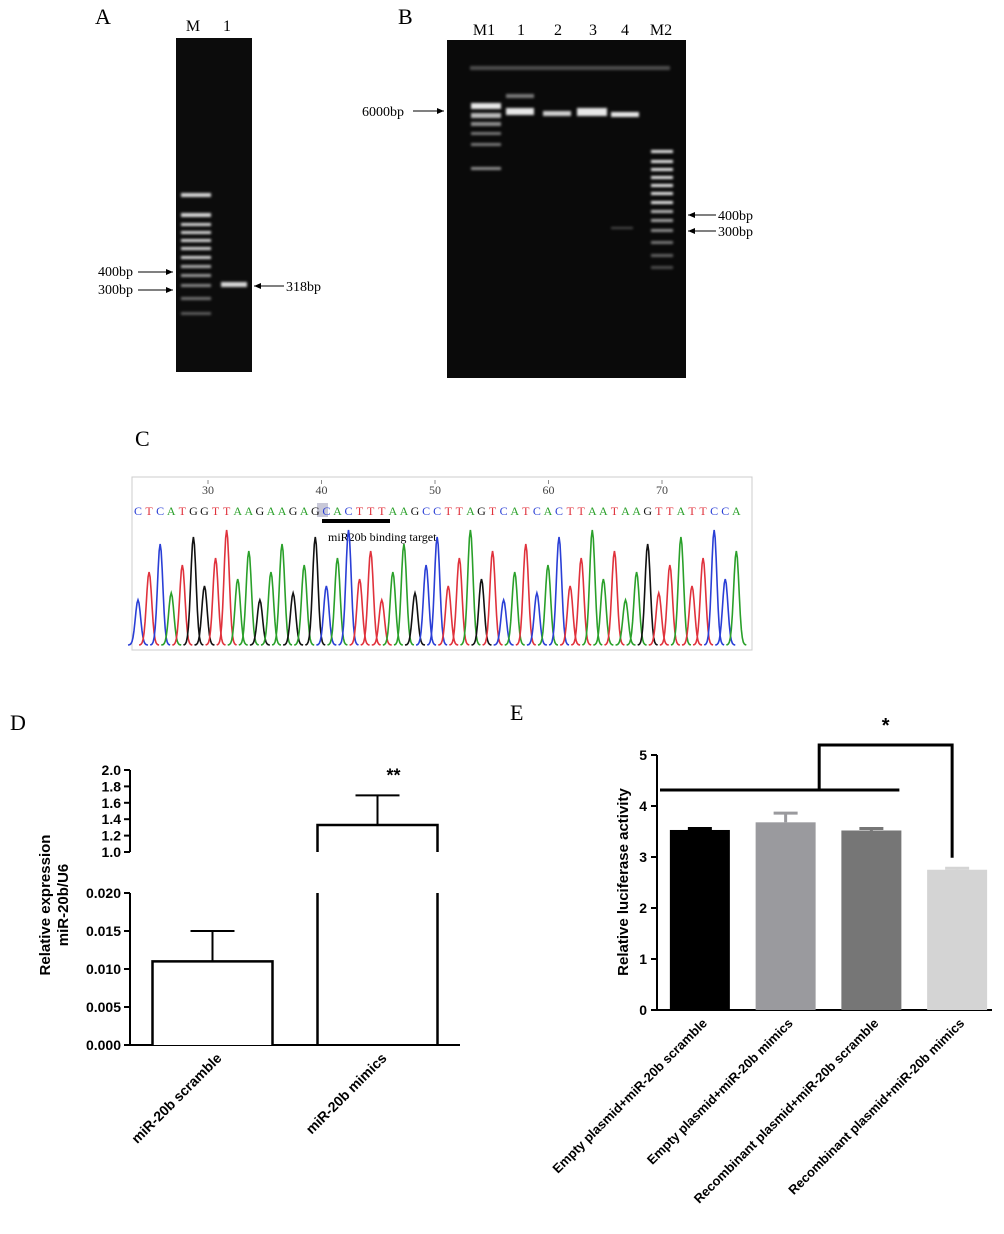  I want to click on lane-label: 1, so click(521, 30).